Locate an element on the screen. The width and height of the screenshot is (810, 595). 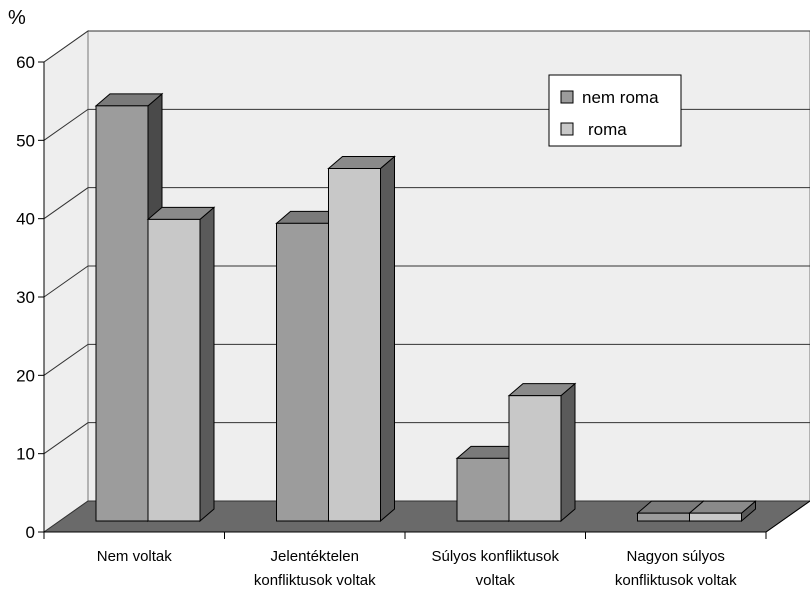
y-tick-label: 50 is located at coordinates (25, 140).